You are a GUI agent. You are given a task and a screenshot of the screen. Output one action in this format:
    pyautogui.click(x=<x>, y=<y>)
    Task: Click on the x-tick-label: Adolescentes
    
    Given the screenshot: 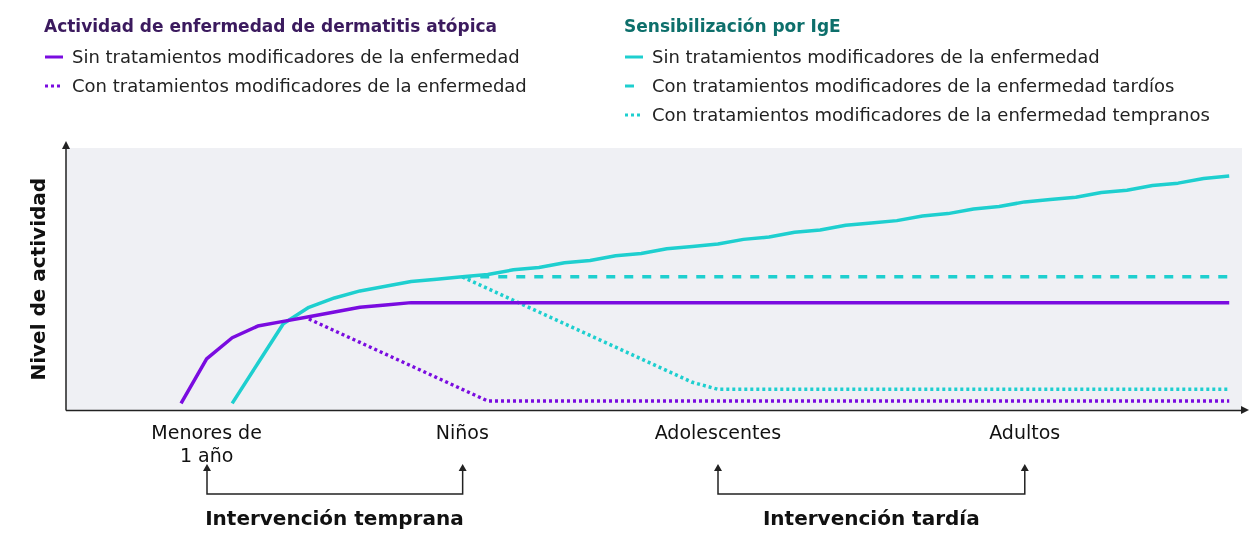 What is the action you would take?
    pyautogui.click(x=718, y=431)
    